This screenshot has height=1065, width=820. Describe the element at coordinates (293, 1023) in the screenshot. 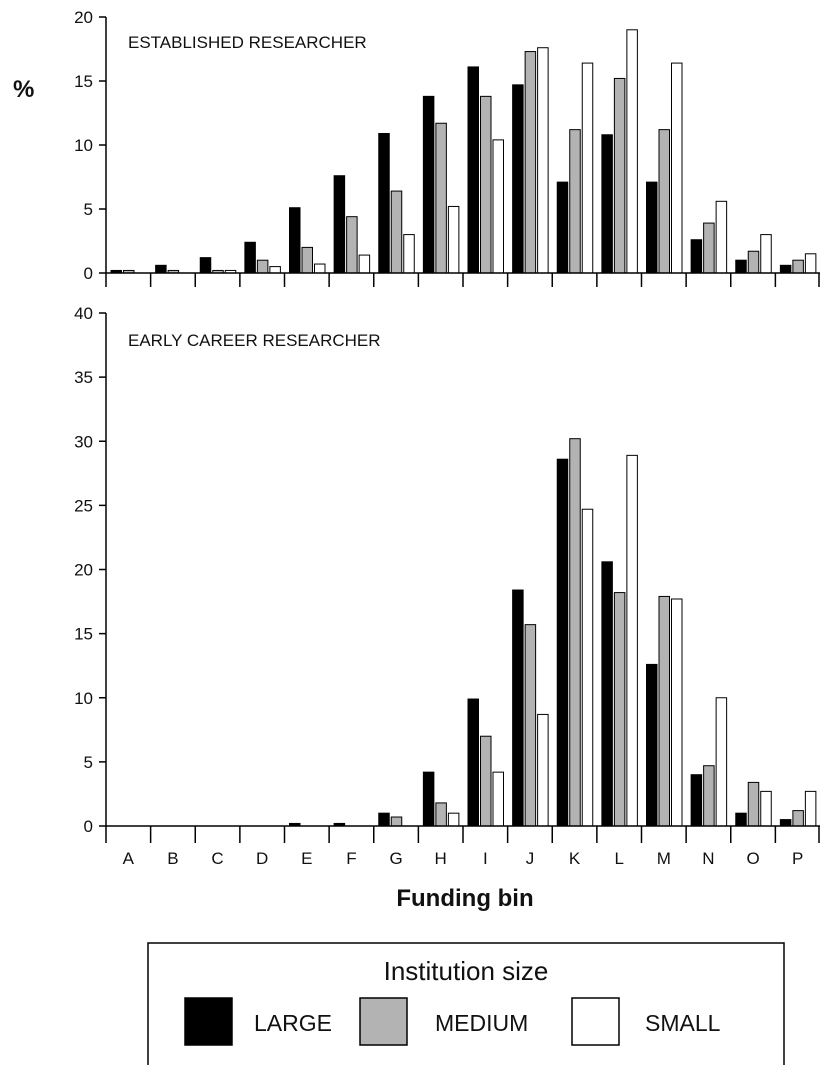

I see `legend-label-large: LARGE` at that location.